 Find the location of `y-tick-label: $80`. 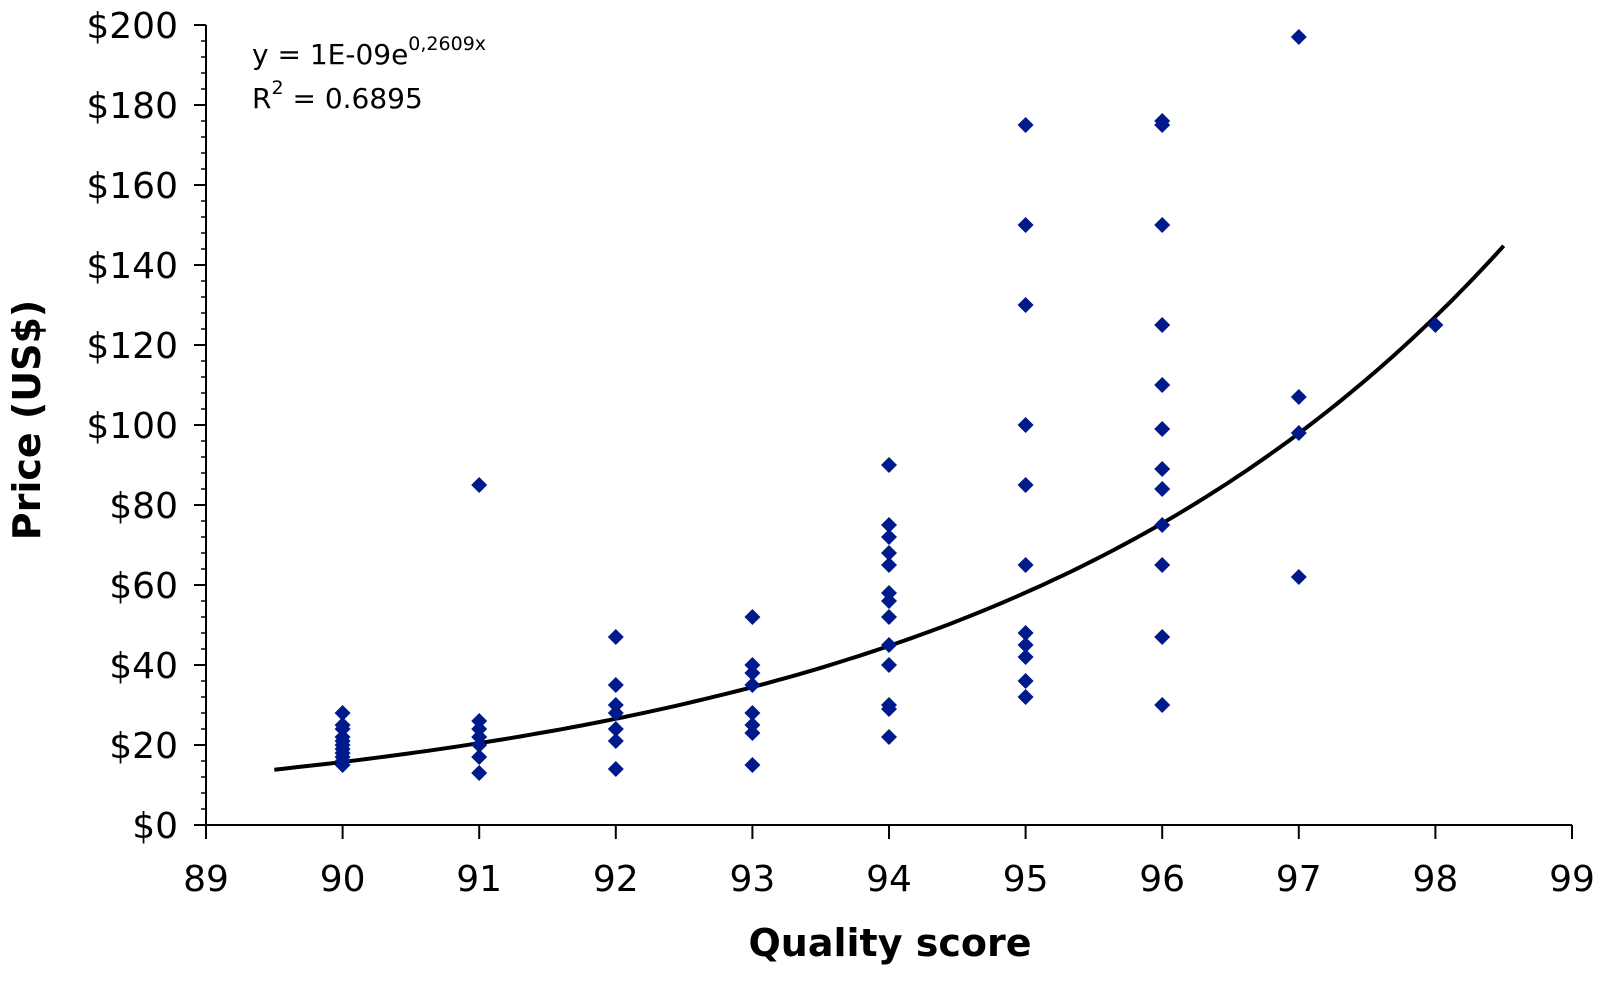

y-tick-label: $80 is located at coordinates (143, 506).